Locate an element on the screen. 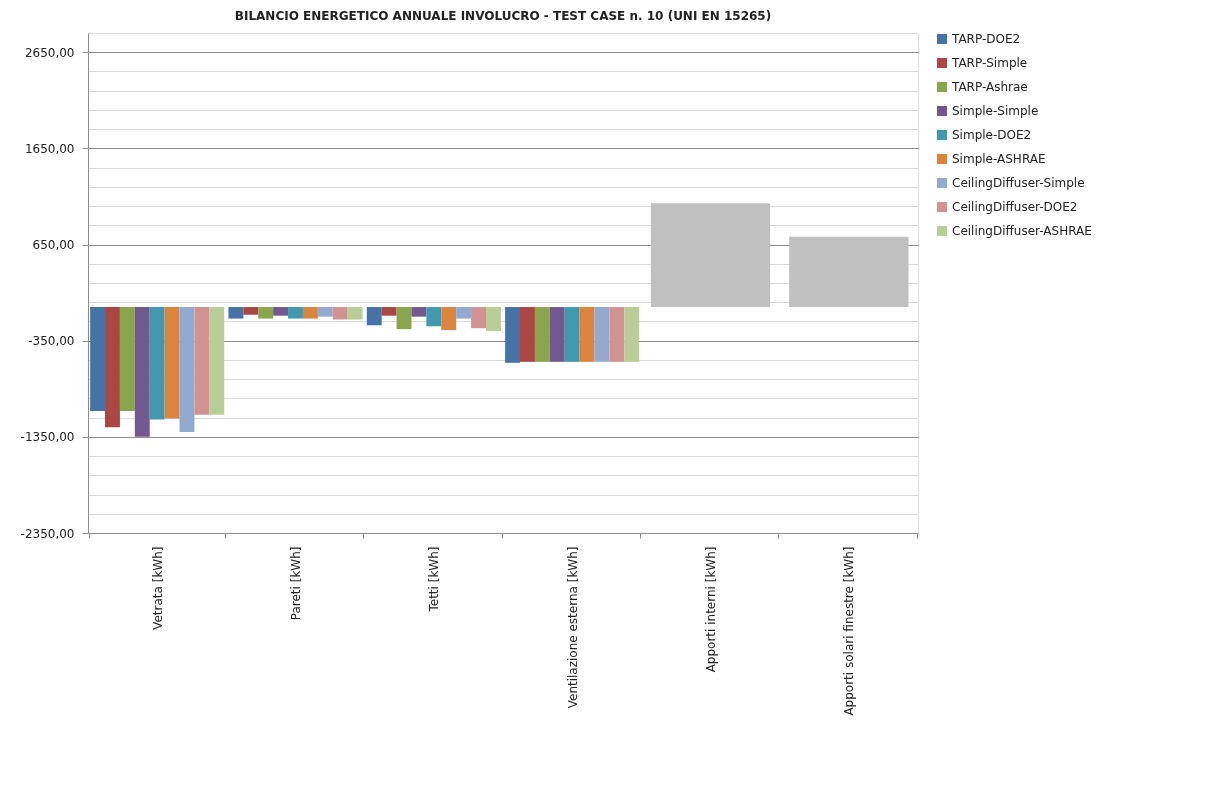 Image resolution: width=1227 pixels, height=803 pixels. y-tick-label: -2350,00 is located at coordinates (47, 533).